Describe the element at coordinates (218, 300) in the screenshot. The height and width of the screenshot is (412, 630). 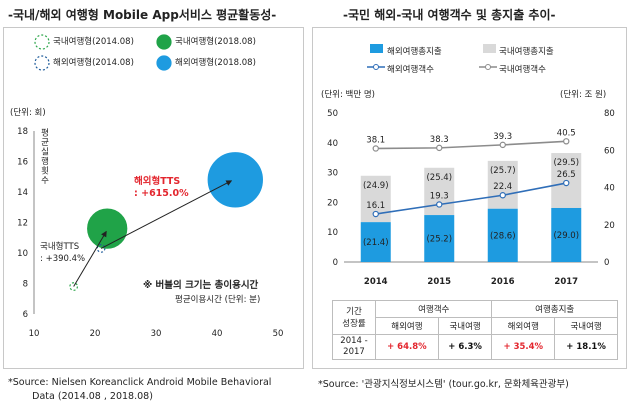
I see `left-x-axis-label: 평균이용시간 (단위: 분)` at that location.